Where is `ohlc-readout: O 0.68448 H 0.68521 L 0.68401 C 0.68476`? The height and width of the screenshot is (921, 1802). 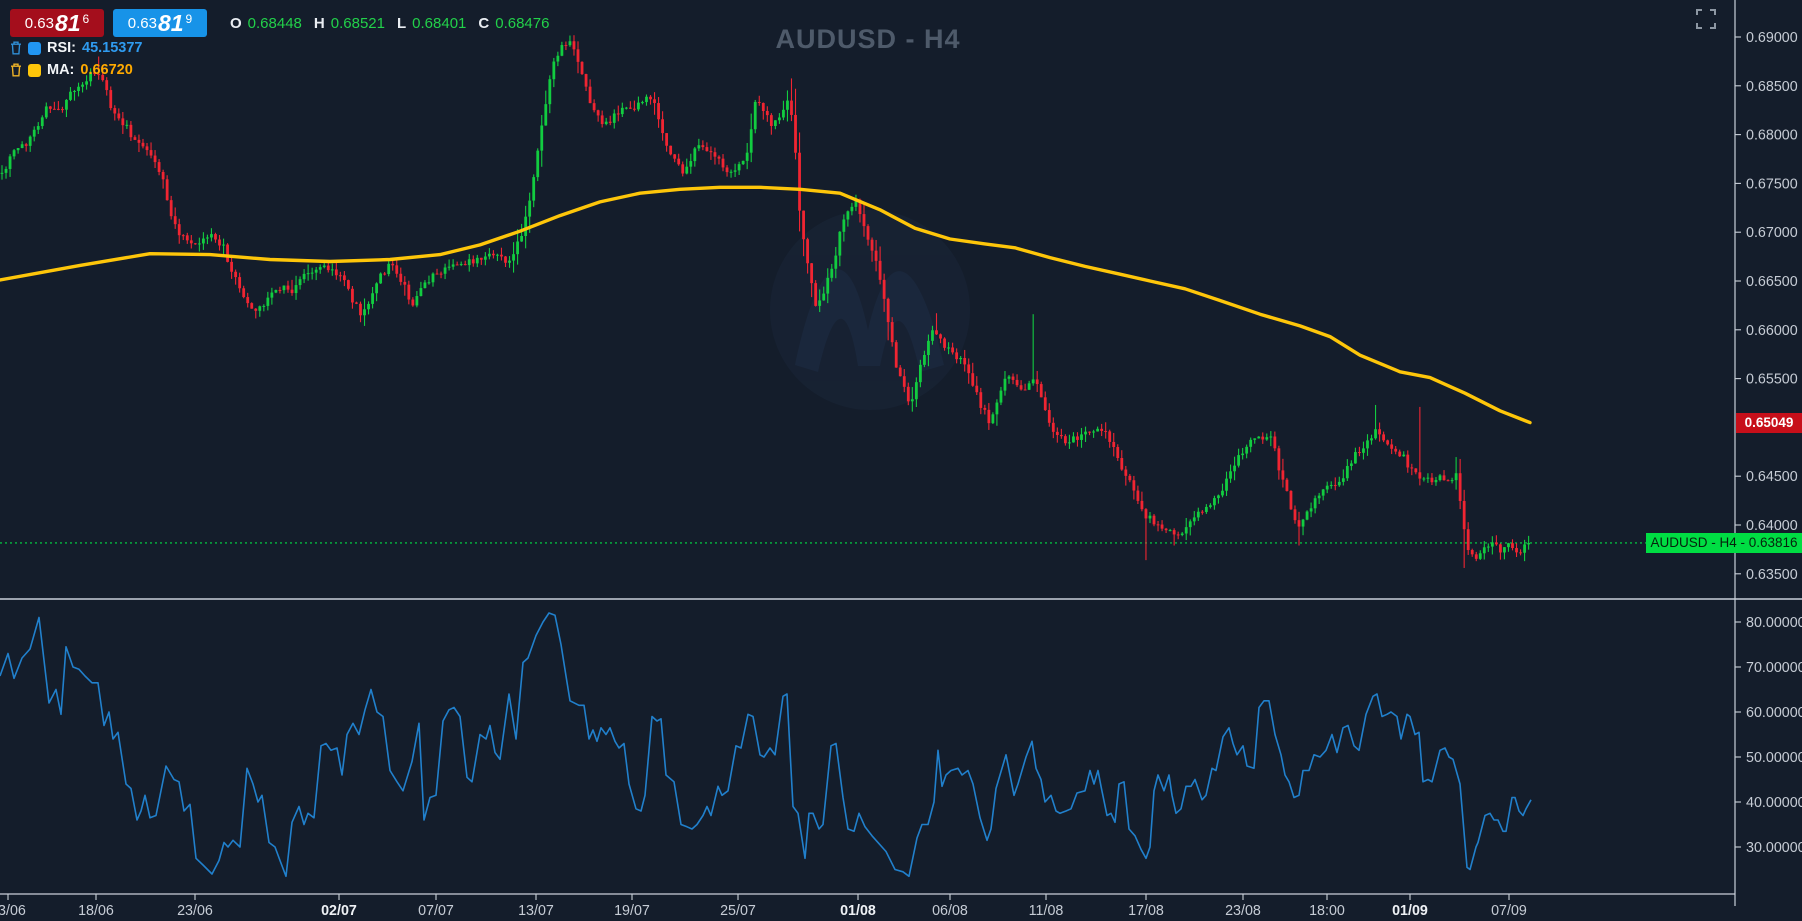
ohlc-readout: O 0.68448 H 0.68521 L 0.68401 C 0.68476 is located at coordinates (386, 23).